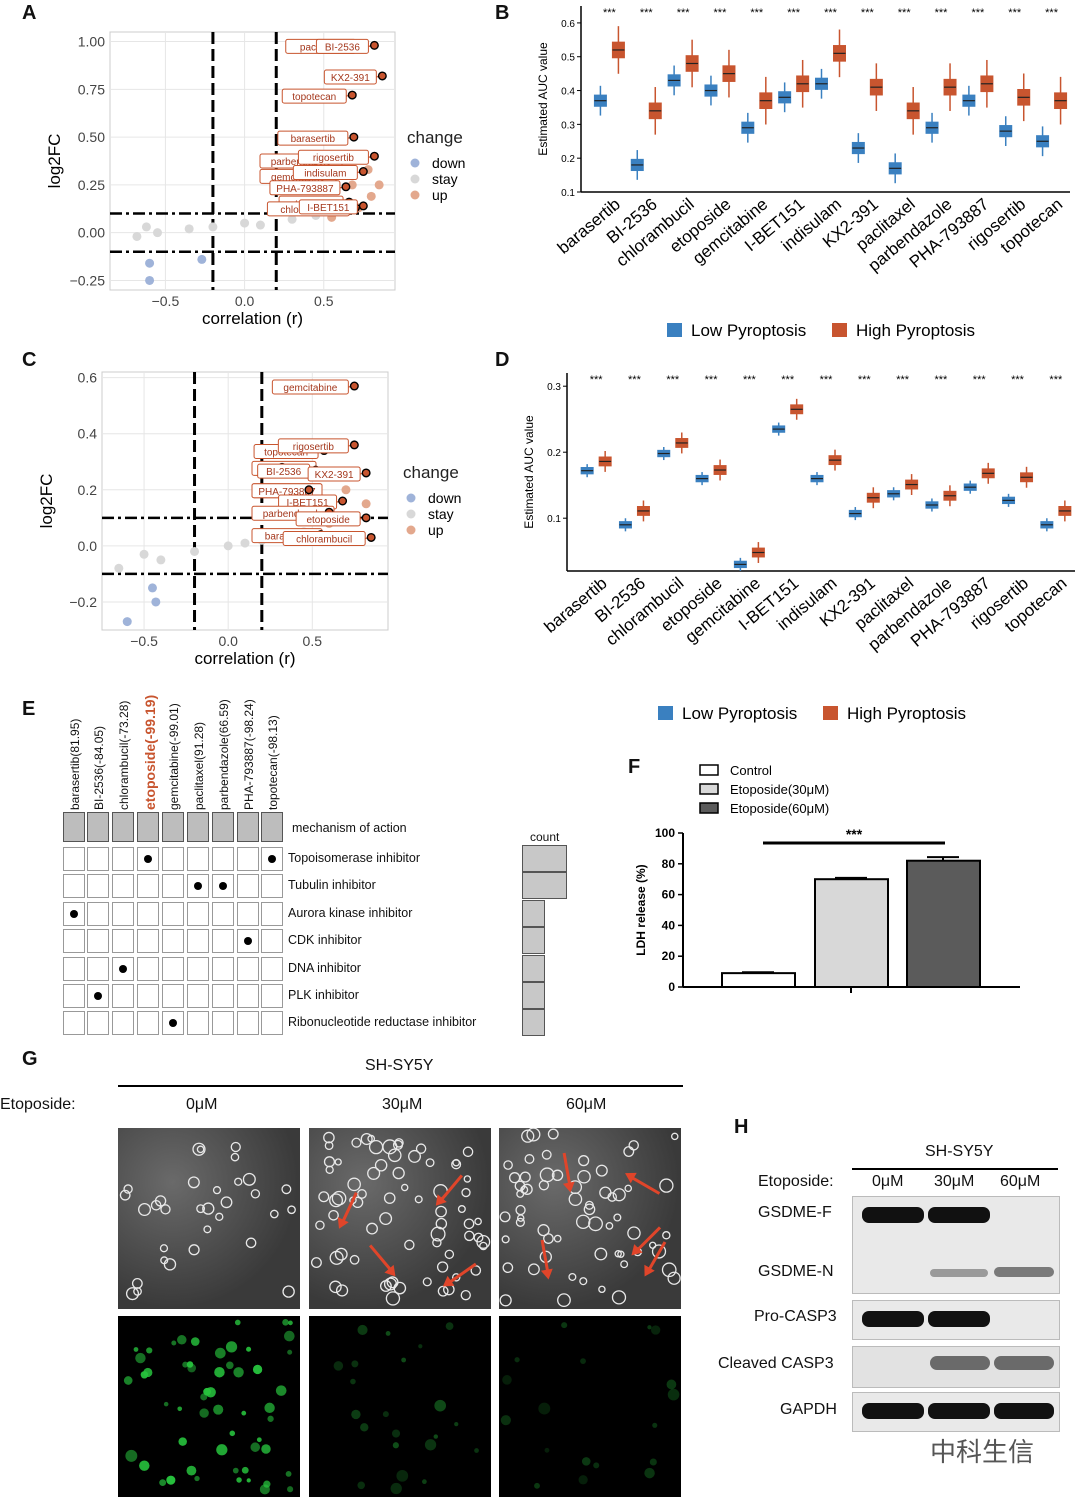 This screenshot has width=1080, height=1498. I want to click on drug-label: rigosertib, so click(334, 158).